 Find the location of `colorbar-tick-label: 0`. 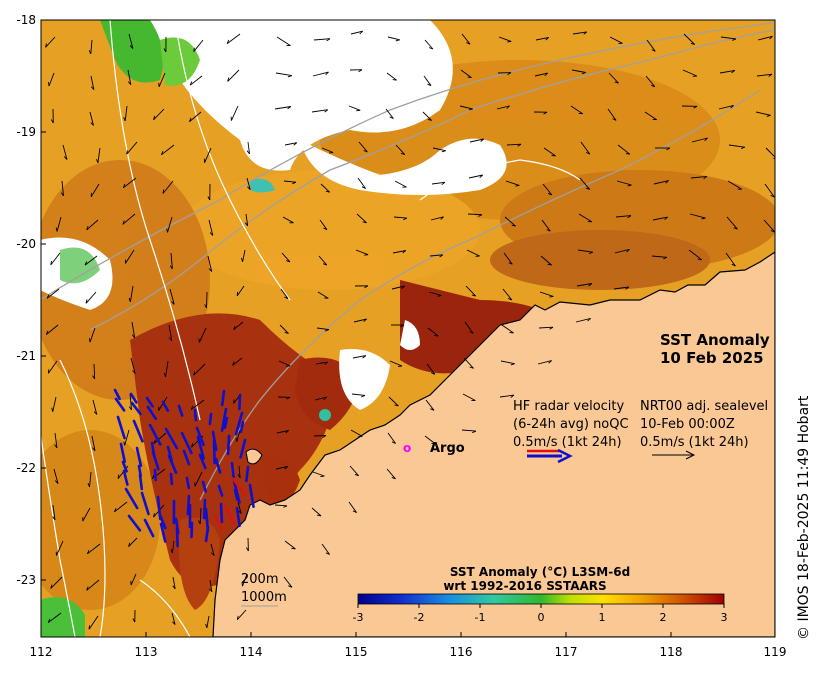

colorbar-tick-label: 0 is located at coordinates (541, 617).